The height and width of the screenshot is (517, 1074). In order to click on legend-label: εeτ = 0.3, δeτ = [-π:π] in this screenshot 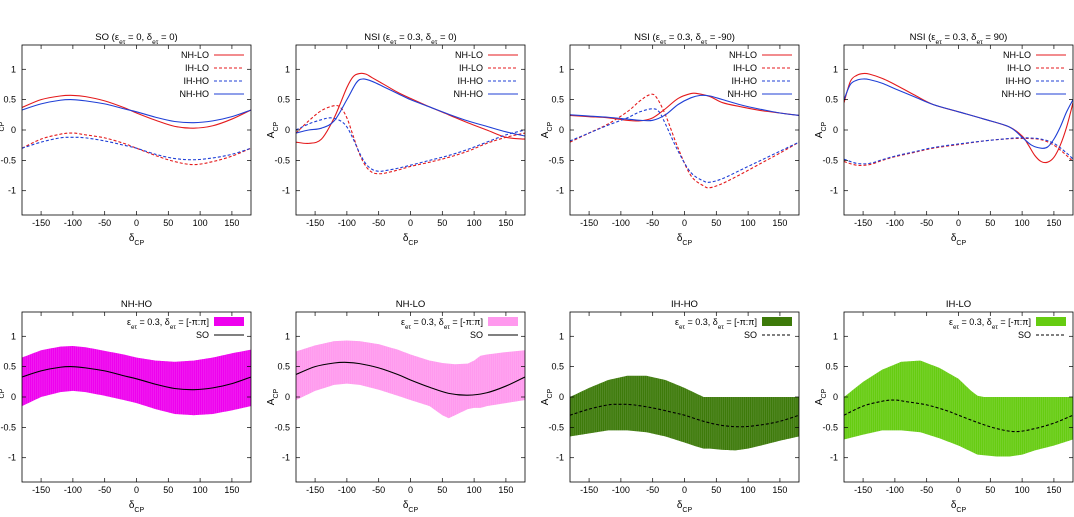, I will do `click(442, 324)`.